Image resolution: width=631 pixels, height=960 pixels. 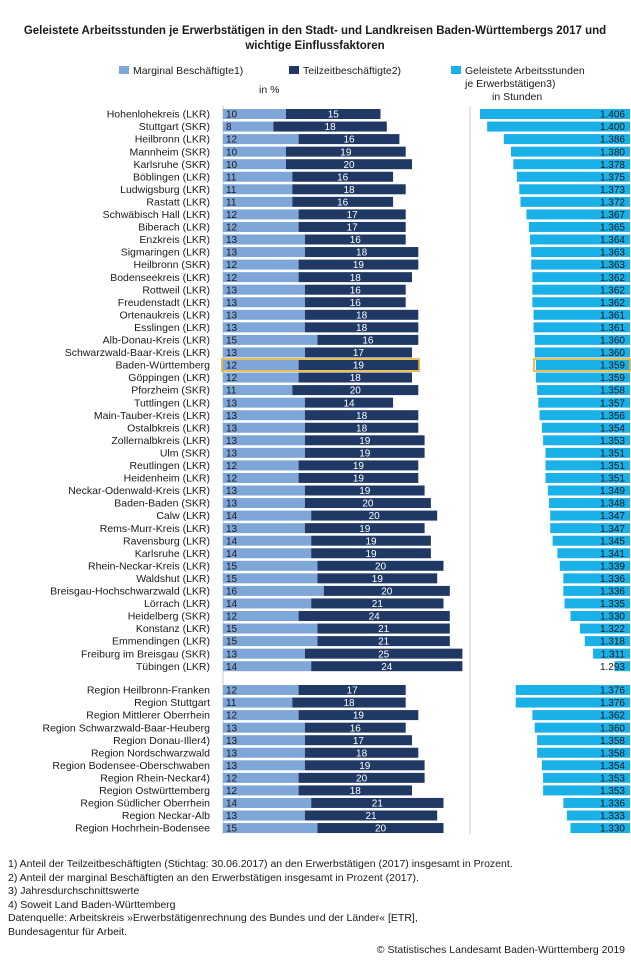 I want to click on category-label-kreis-34: Ravensburg (LKR), so click(x=166, y=541).